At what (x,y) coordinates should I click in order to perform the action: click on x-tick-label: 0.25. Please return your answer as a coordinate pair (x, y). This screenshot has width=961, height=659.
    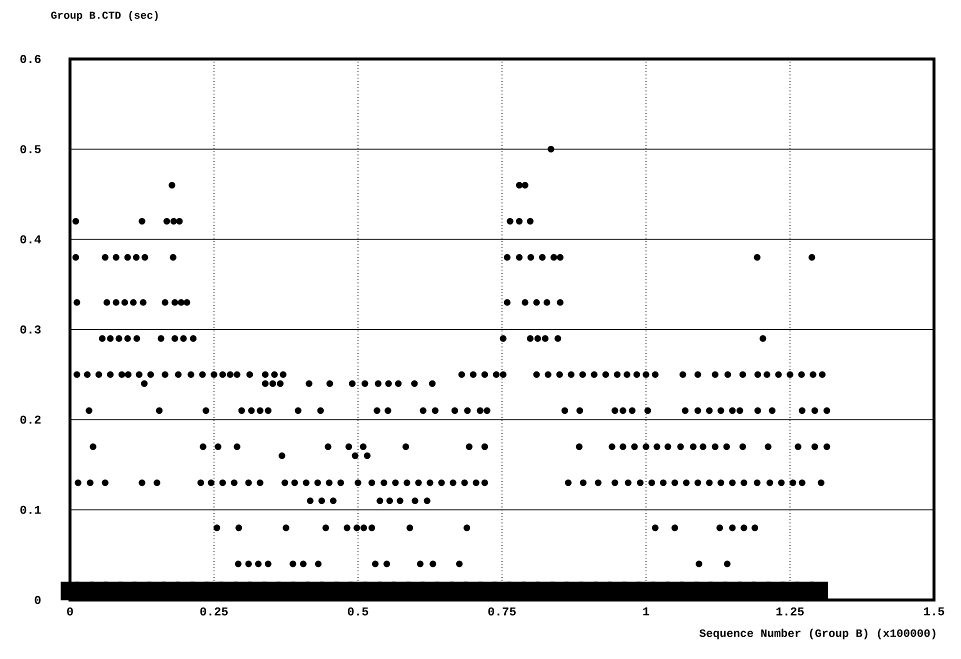
    Looking at the image, I should click on (214, 611).